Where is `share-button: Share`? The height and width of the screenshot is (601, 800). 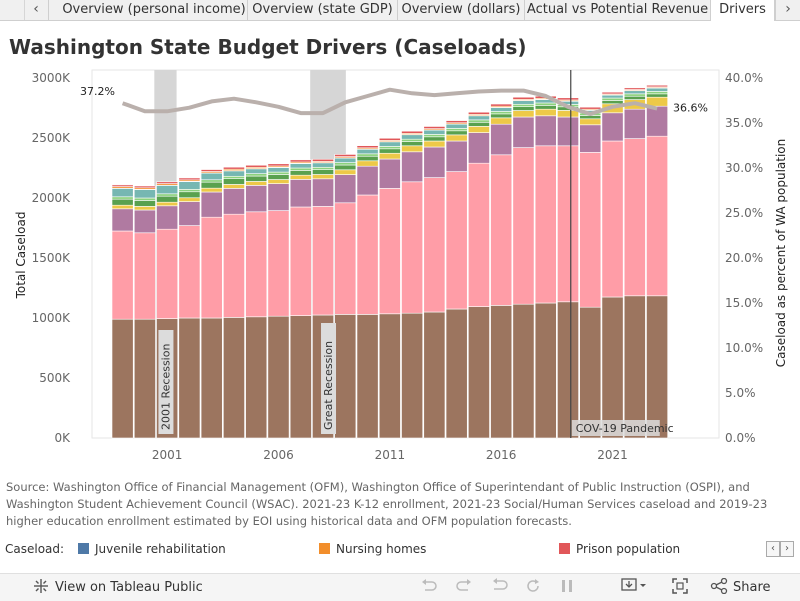 share-button: Share is located at coordinates (752, 587).